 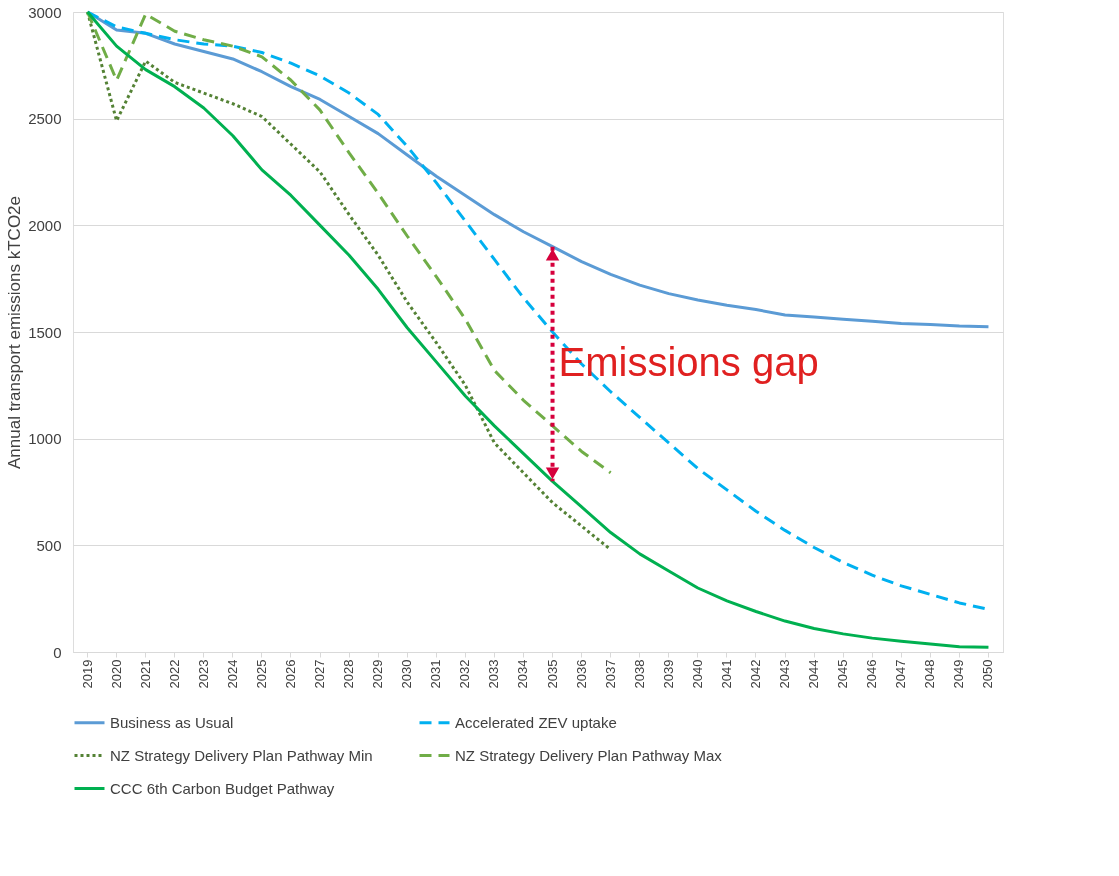 What do you see at coordinates (755, 674) in the screenshot?
I see `x-tick-label: 2042` at bounding box center [755, 674].